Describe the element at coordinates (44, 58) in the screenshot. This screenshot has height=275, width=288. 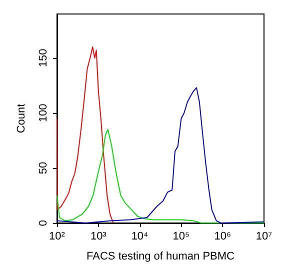
I see `y-tick-label: 150` at that location.